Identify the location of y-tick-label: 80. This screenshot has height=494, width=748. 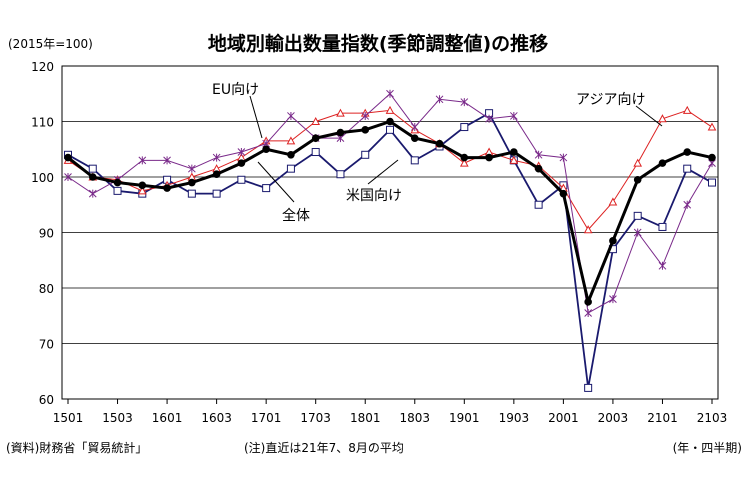
(46, 289).